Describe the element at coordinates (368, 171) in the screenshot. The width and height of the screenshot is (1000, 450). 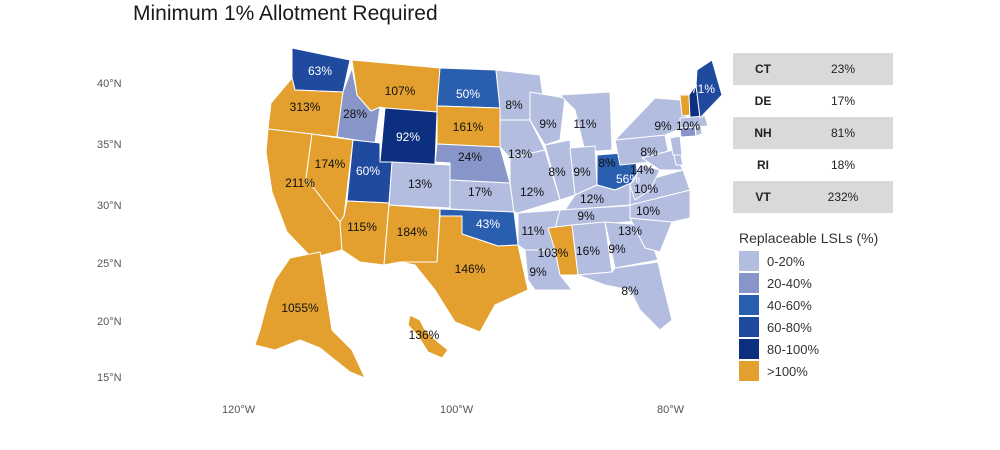
I see `state-value-label-ut: 60%` at that location.